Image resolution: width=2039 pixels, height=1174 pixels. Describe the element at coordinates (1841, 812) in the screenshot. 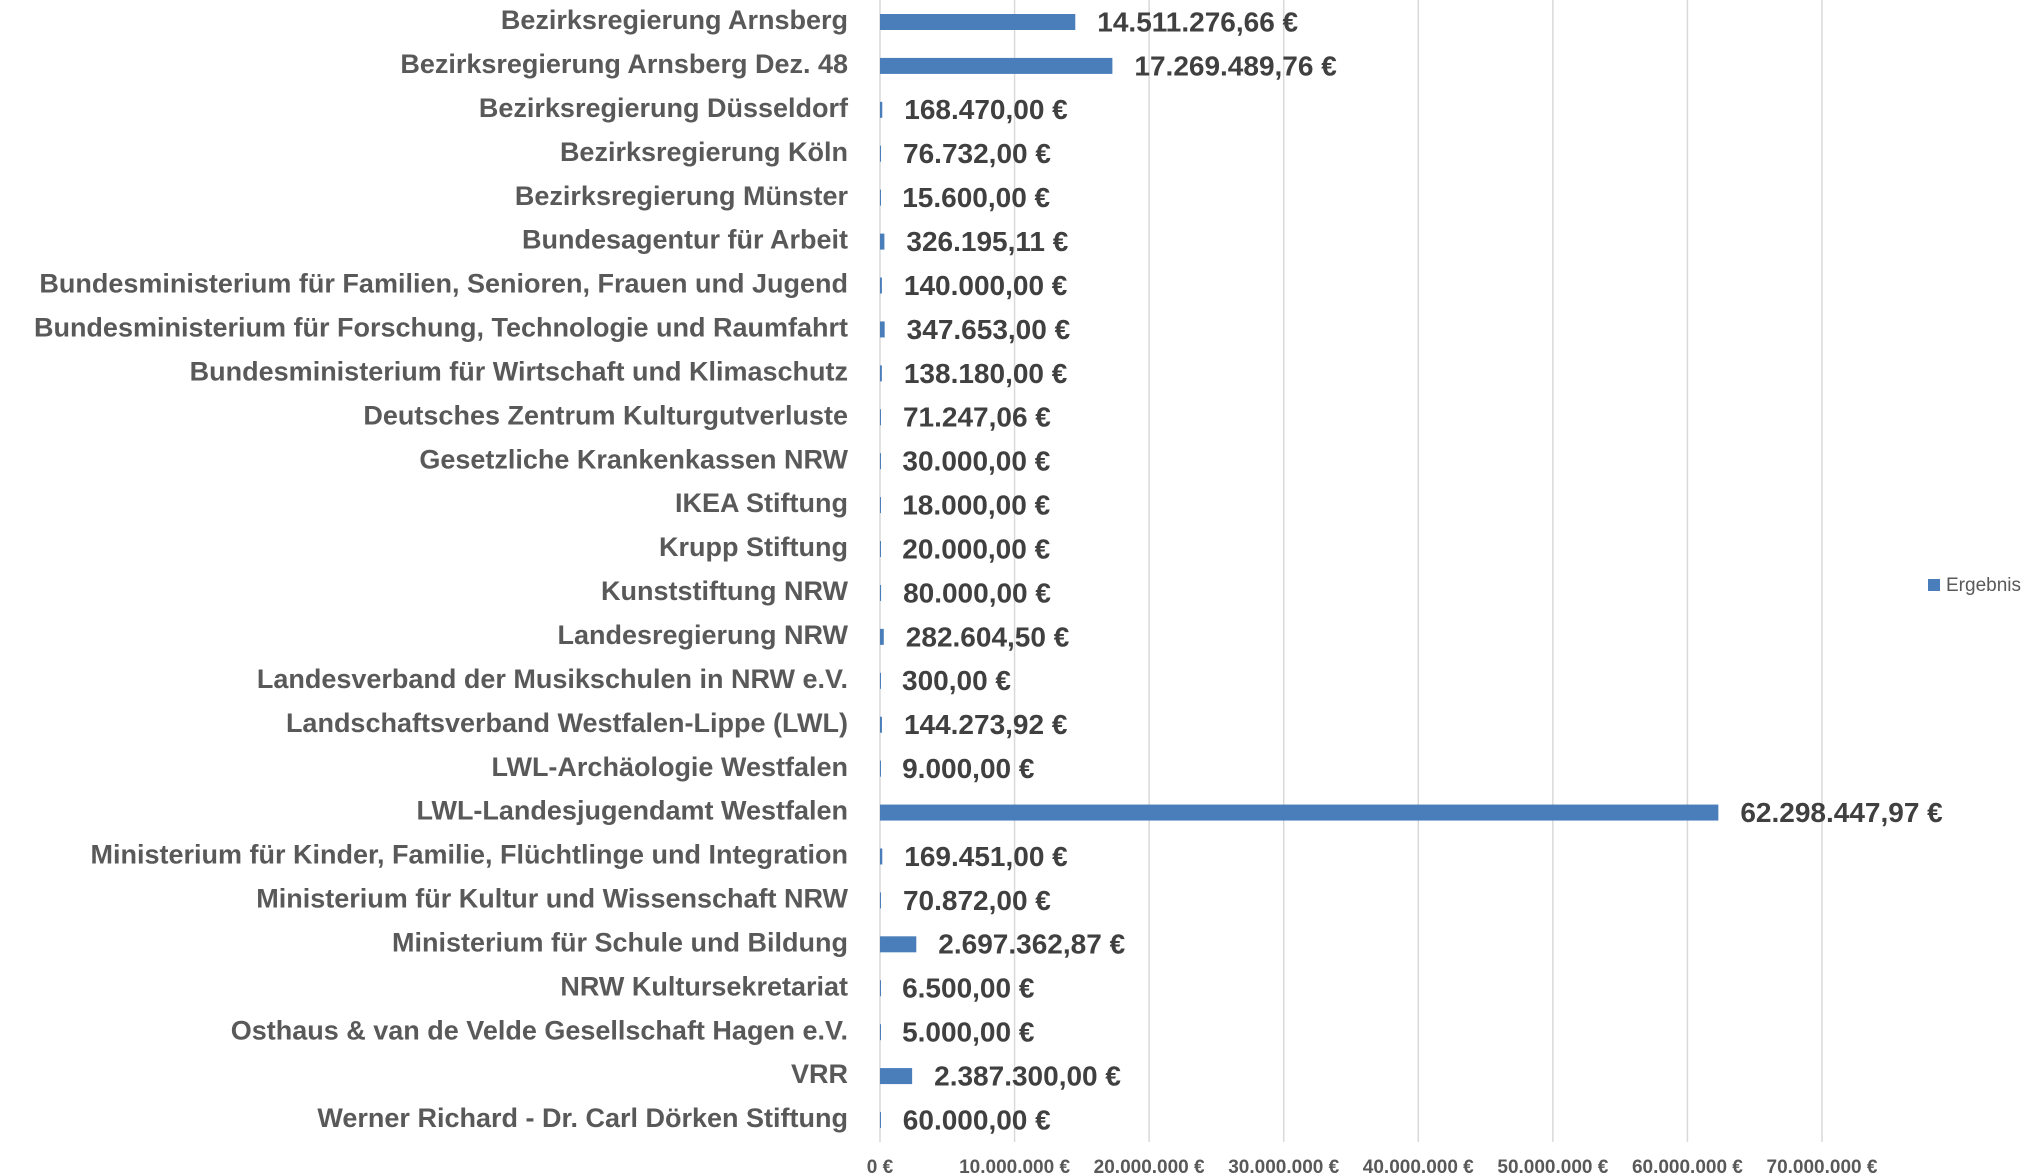

I see `value-label: 62.298.447,97 €` at that location.